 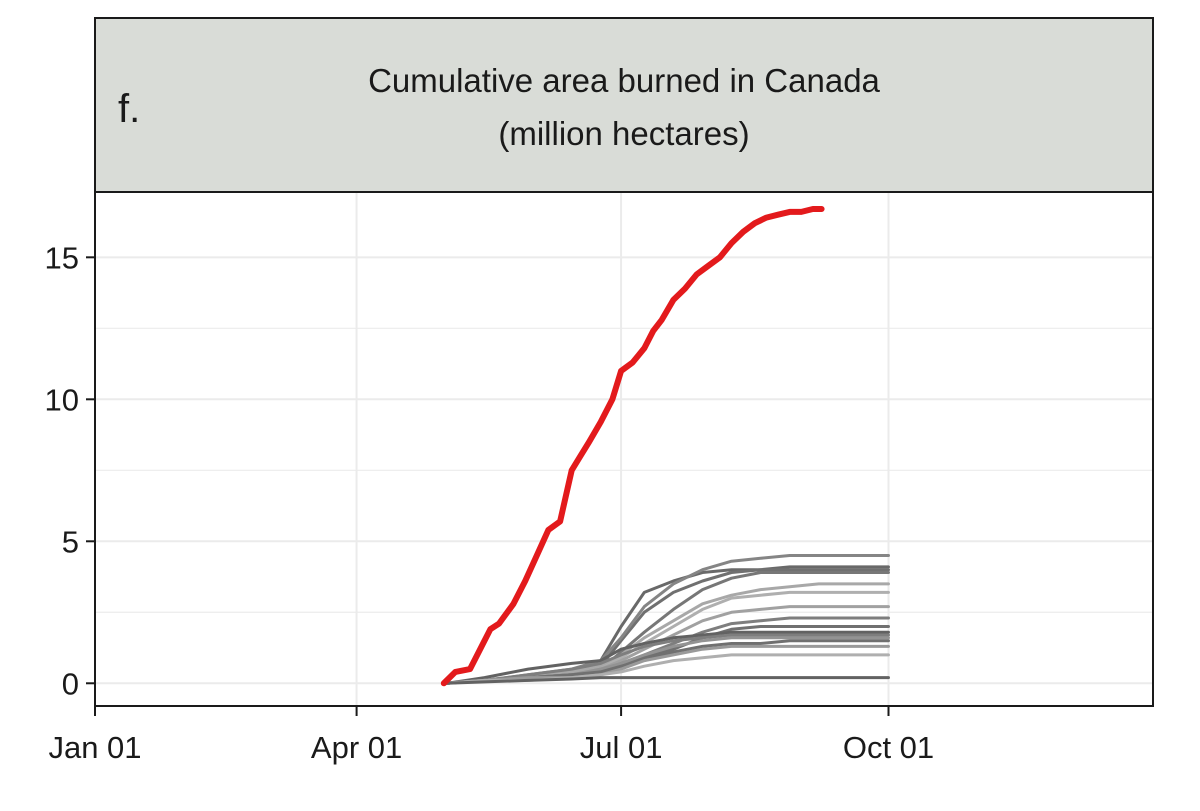 What do you see at coordinates (624, 80) in the screenshot?
I see `chart-title-line1: Cumulative area burned in Canada` at bounding box center [624, 80].